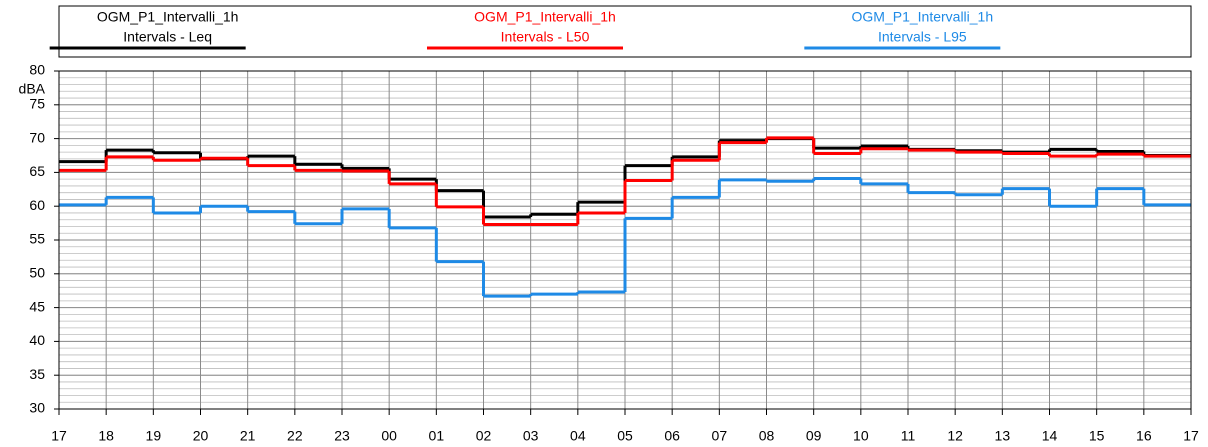 The image size is (1208, 447). Describe the element at coordinates (861, 436) in the screenshot. I see `x-tick-label: 10` at that location.